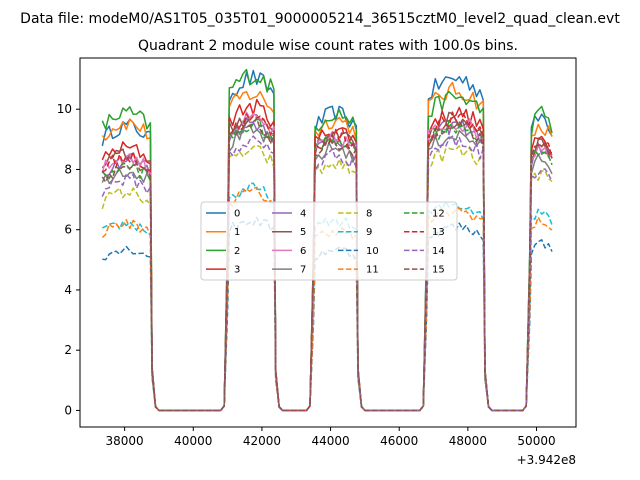 The image size is (640, 480). What do you see at coordinates (303, 251) in the screenshot?
I see `legend-label-6: 6` at bounding box center [303, 251].